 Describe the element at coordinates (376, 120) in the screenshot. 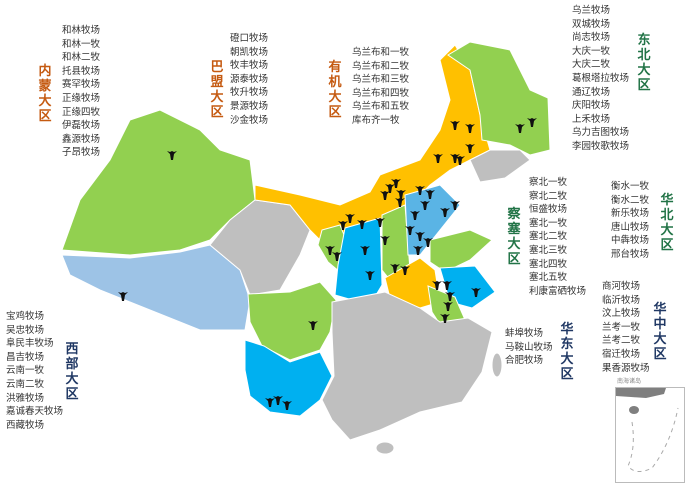

I see `ranch-name: 库布齐一牧` at that location.